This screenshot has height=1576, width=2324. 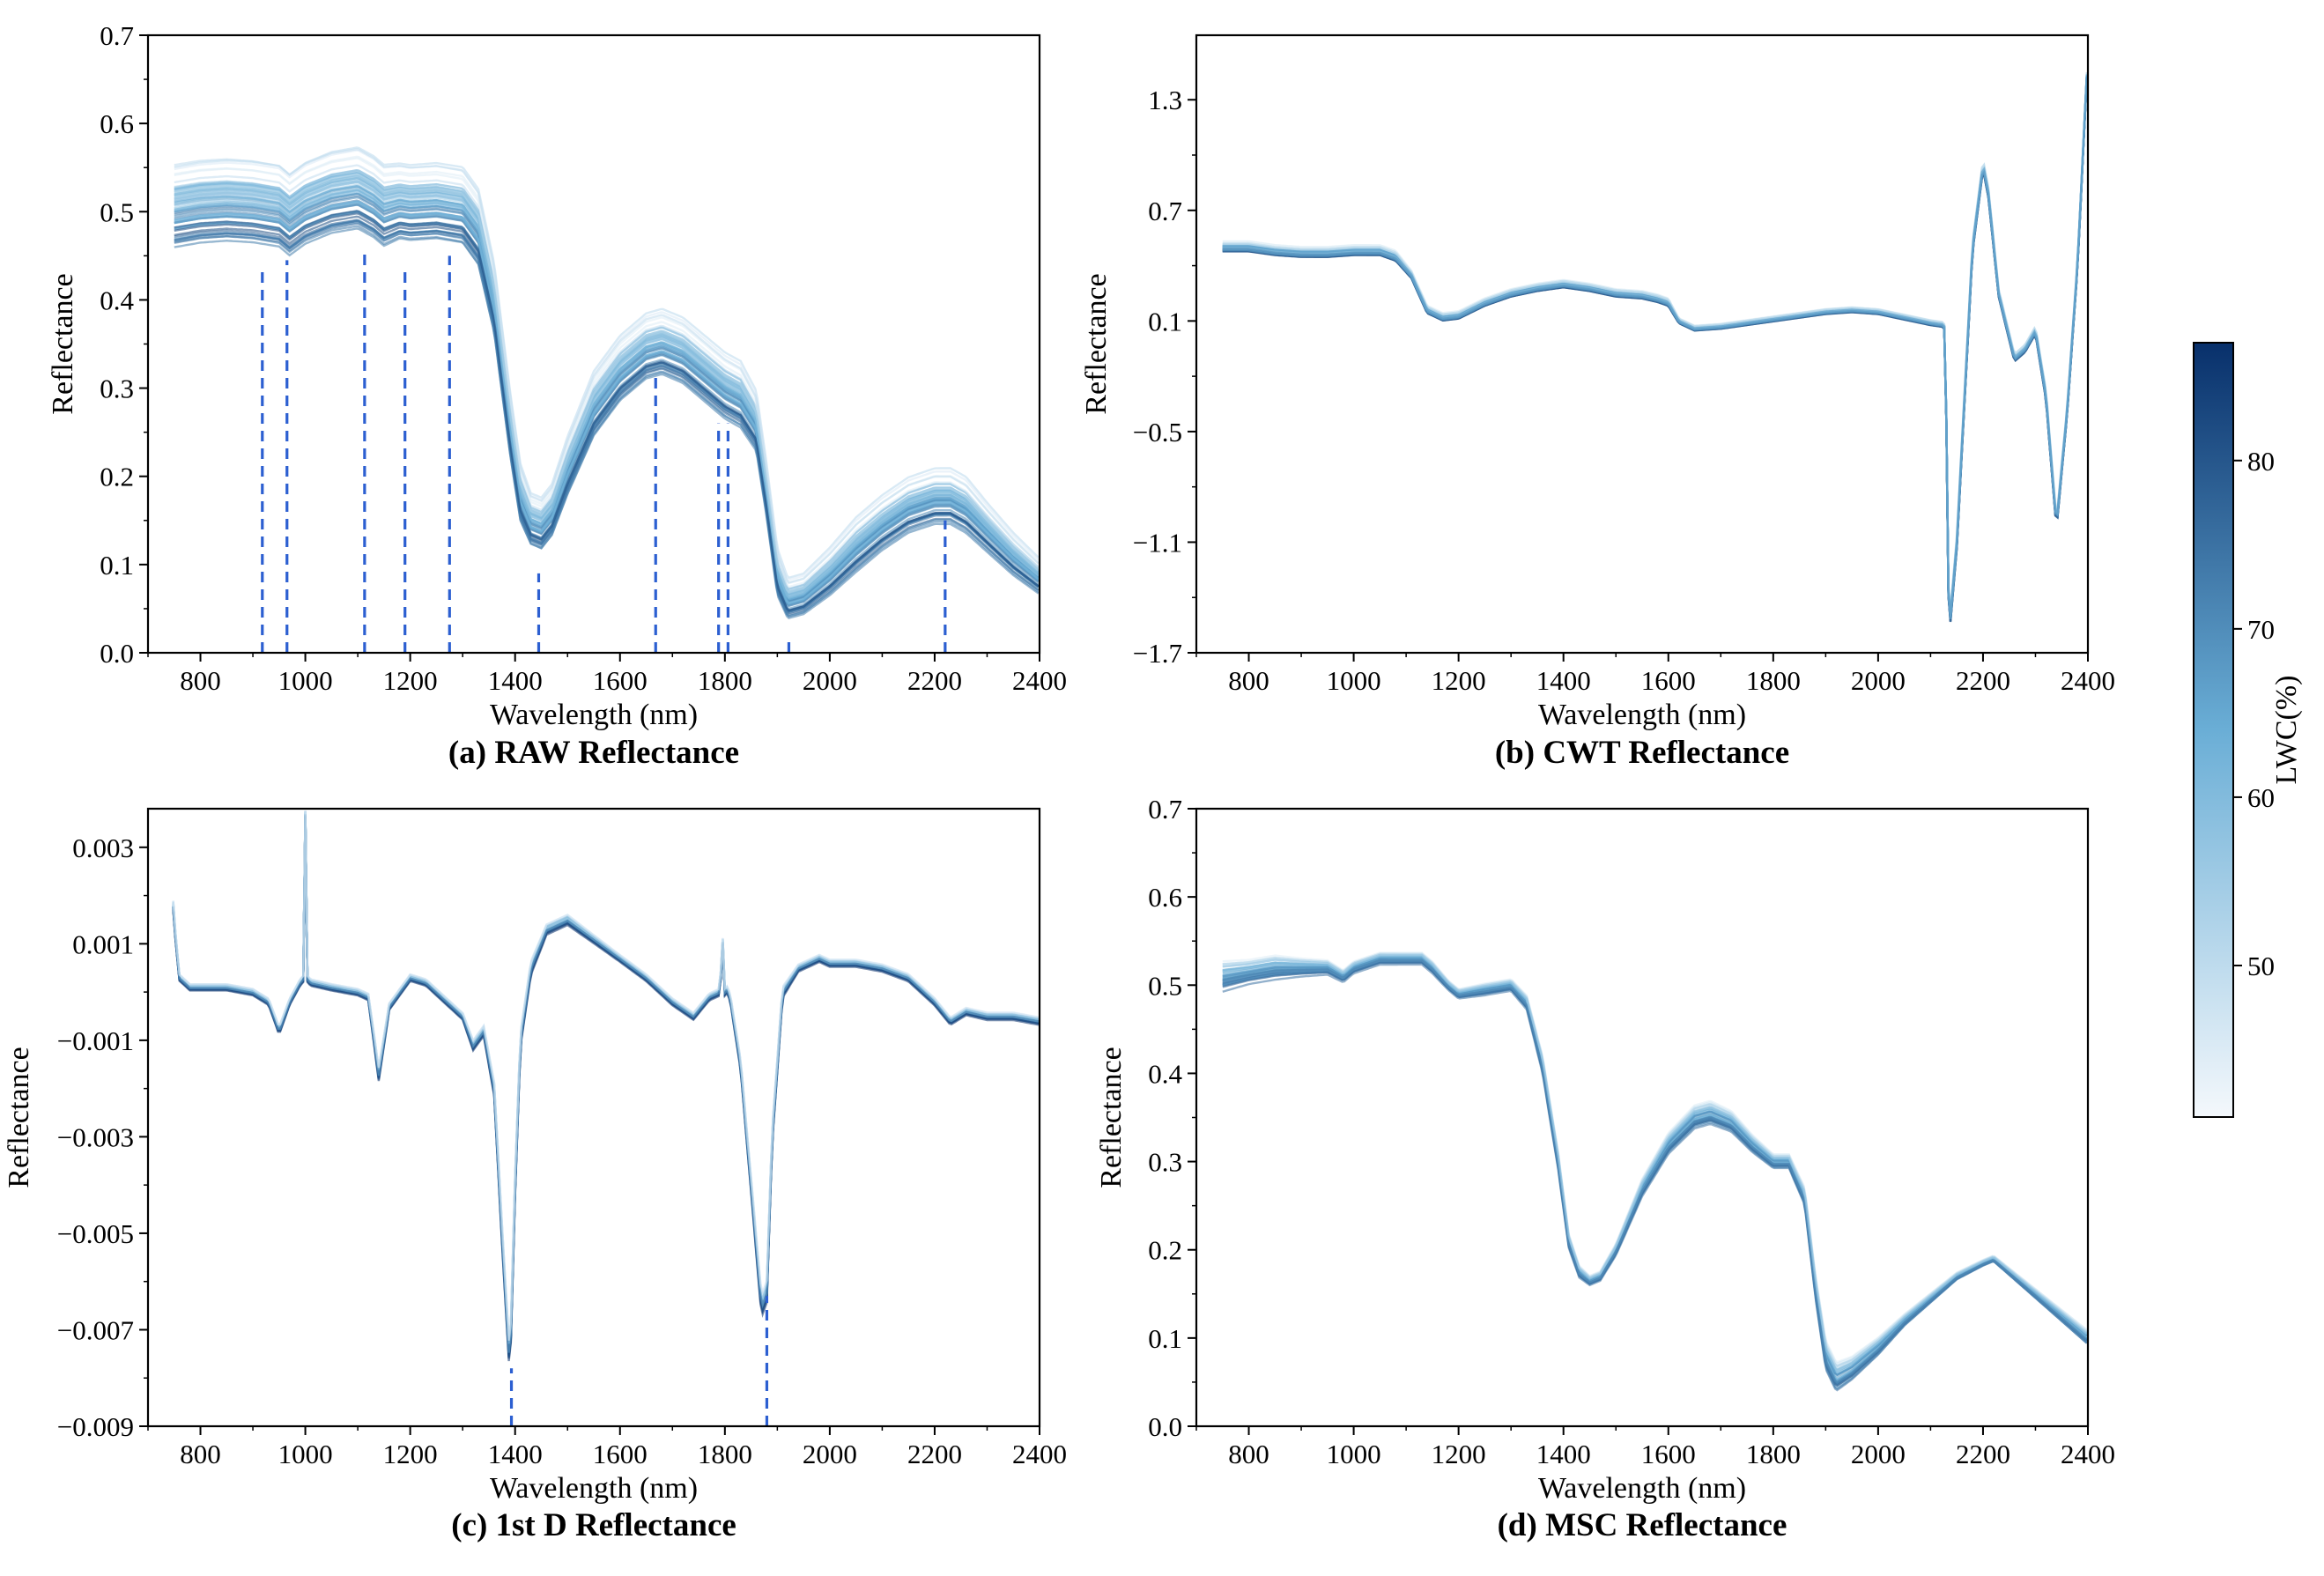 What do you see at coordinates (410, 680) in the screenshot?
I see `x-tick-label: 1200` at bounding box center [410, 680].